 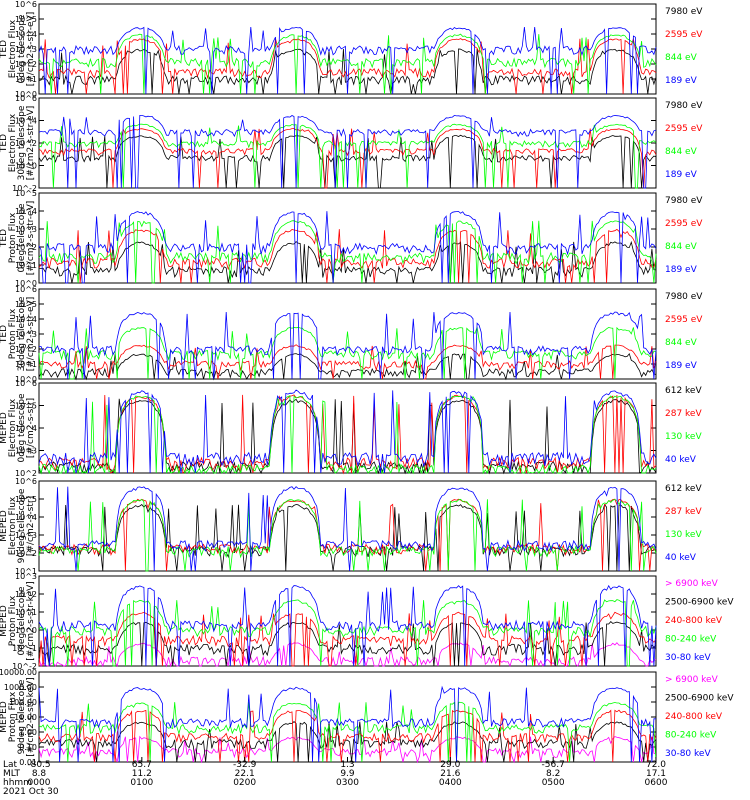 What do you see at coordinates (683, 414) in the screenshot?
I see `legend-entry: 287 keV` at bounding box center [683, 414].